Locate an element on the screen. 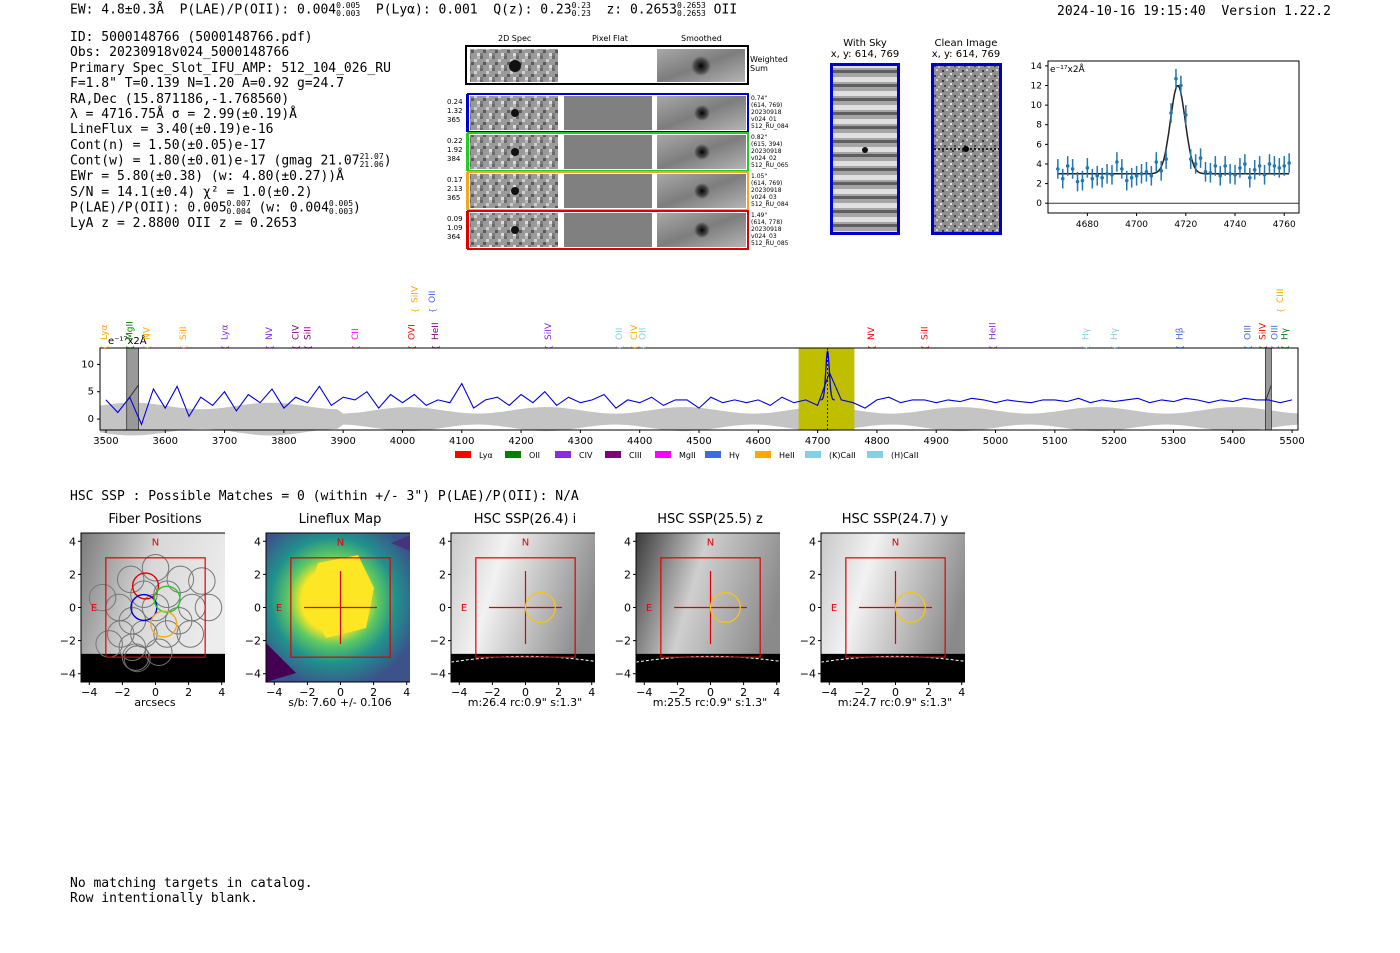 This screenshot has width=1400, height=953. hsc-panel: N E −4 −4 −2 −2 0 0 2 2 4 4 is located at coordinates (142, 615).